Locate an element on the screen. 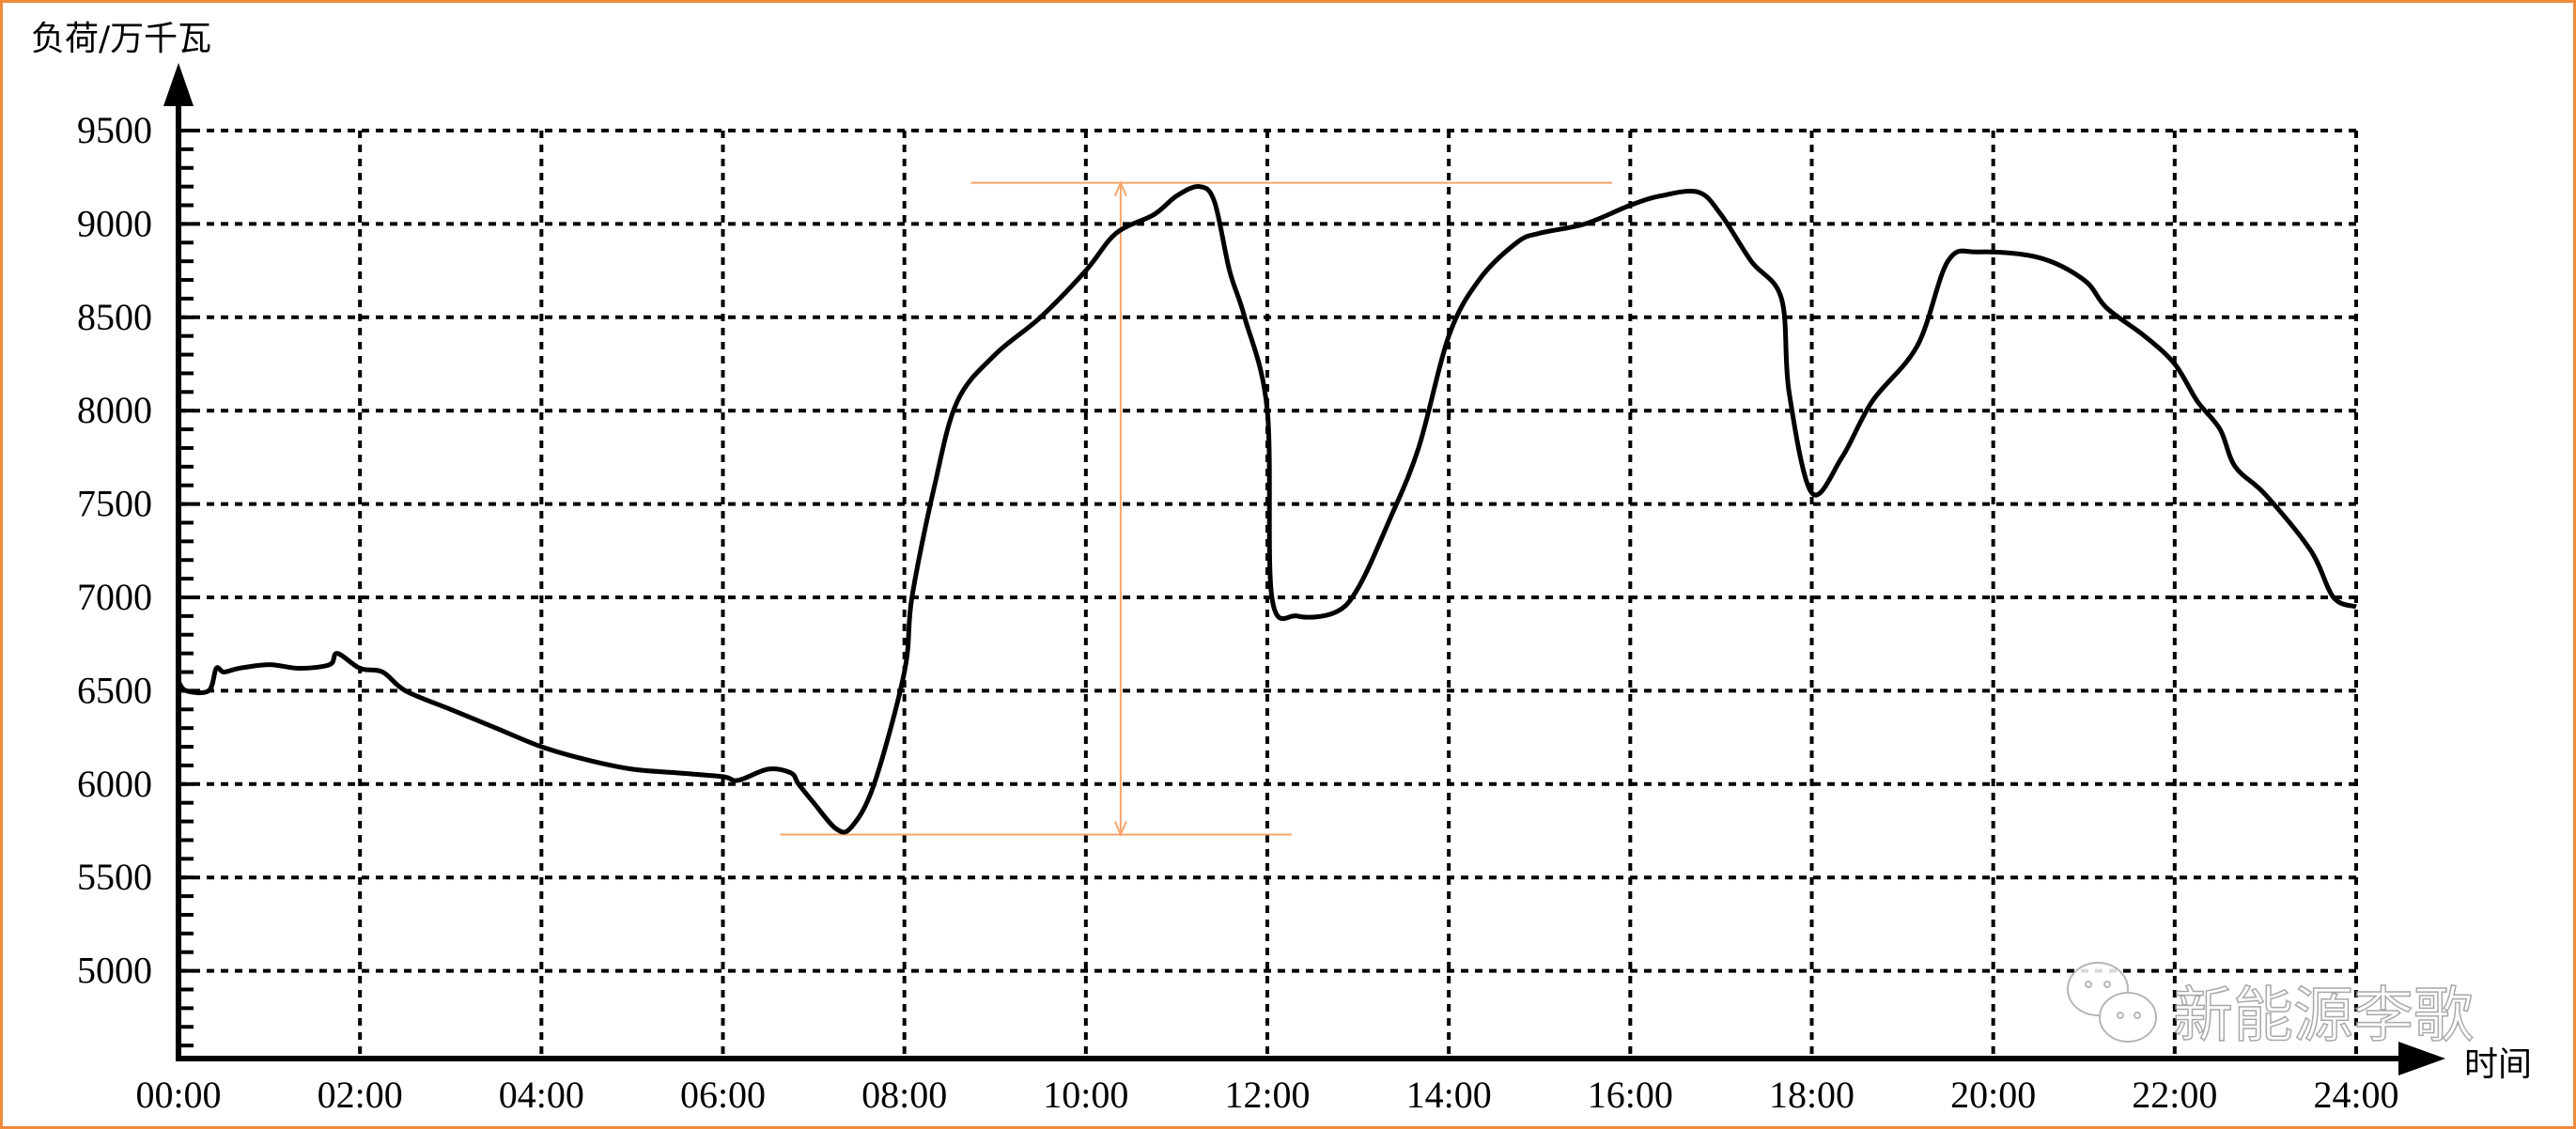  arrow-head-down is located at coordinates (1120, 829).